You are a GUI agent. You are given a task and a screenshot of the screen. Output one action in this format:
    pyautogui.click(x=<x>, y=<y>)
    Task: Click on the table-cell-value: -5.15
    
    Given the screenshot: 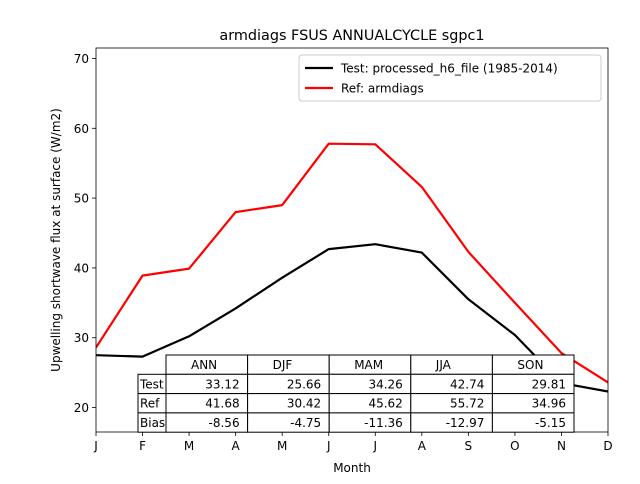 What is the action you would take?
    pyautogui.click(x=550, y=423)
    